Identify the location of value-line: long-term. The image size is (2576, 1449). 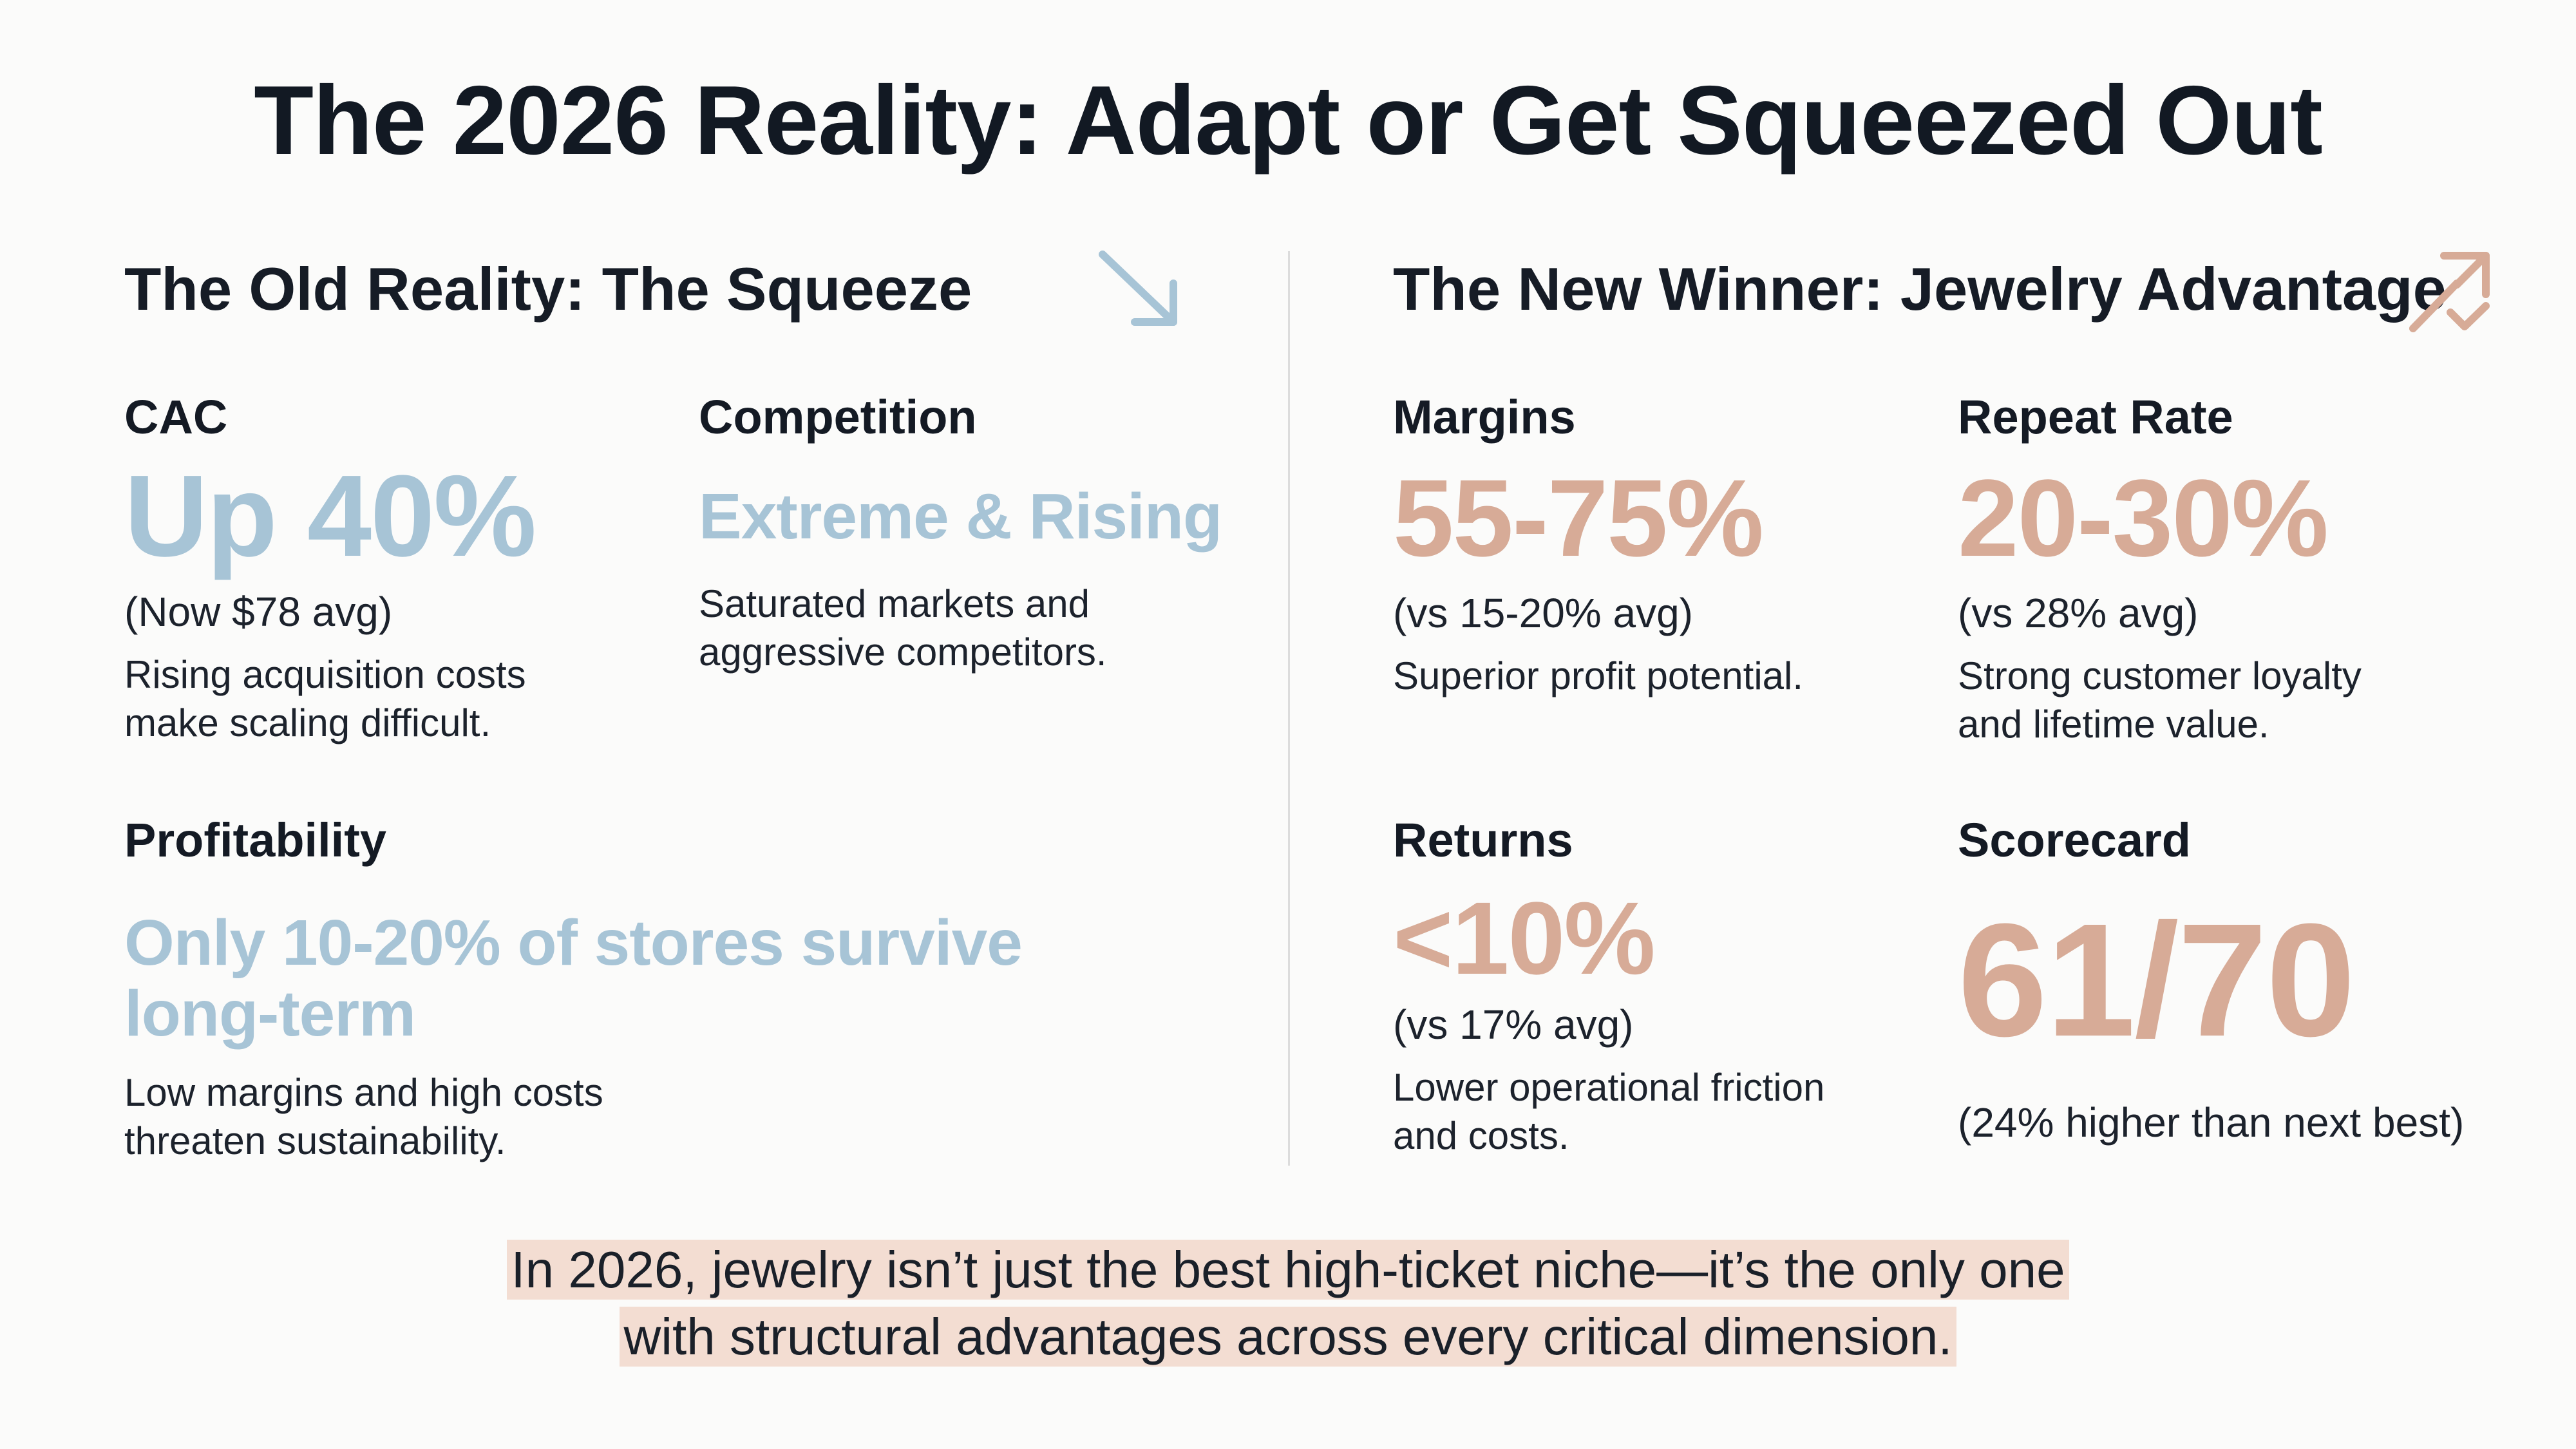
(270, 1014).